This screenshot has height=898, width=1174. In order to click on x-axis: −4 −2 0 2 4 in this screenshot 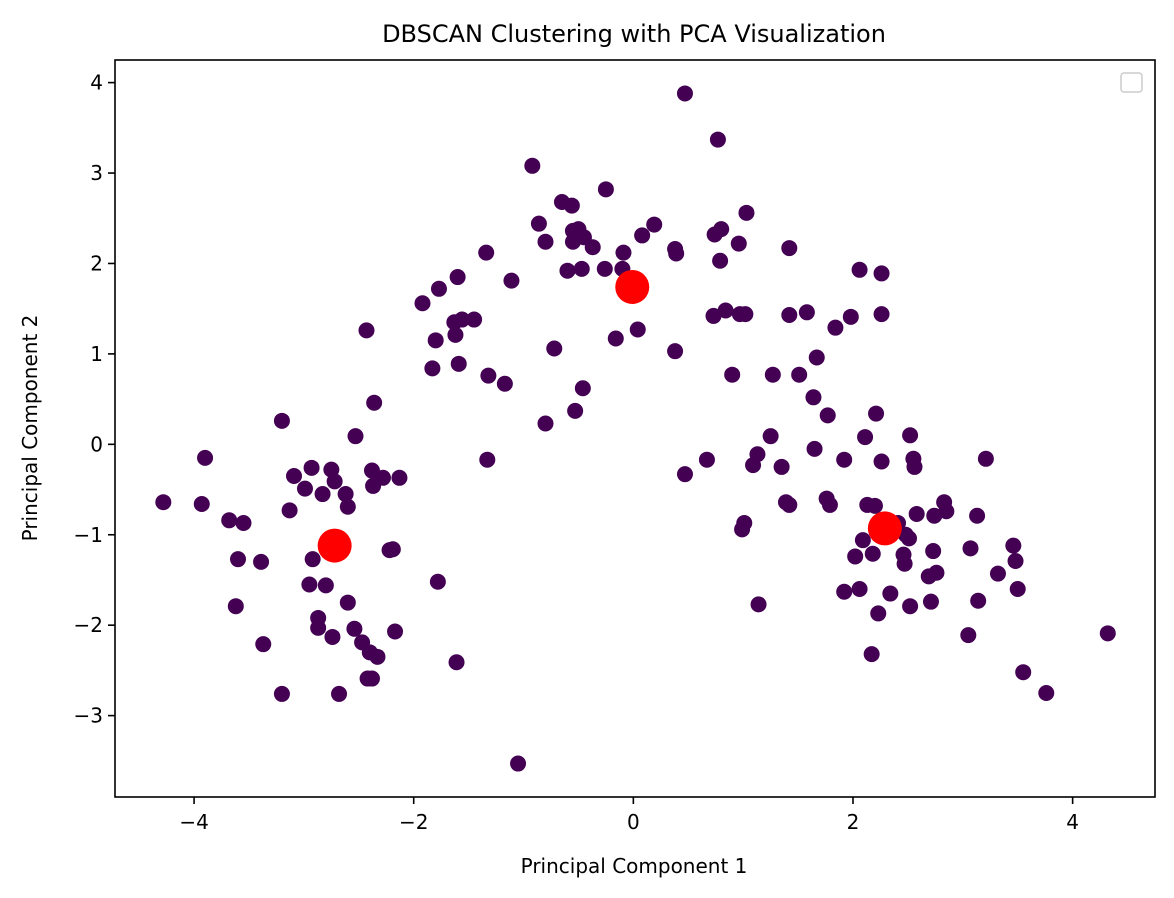, I will do `click(629, 815)`.